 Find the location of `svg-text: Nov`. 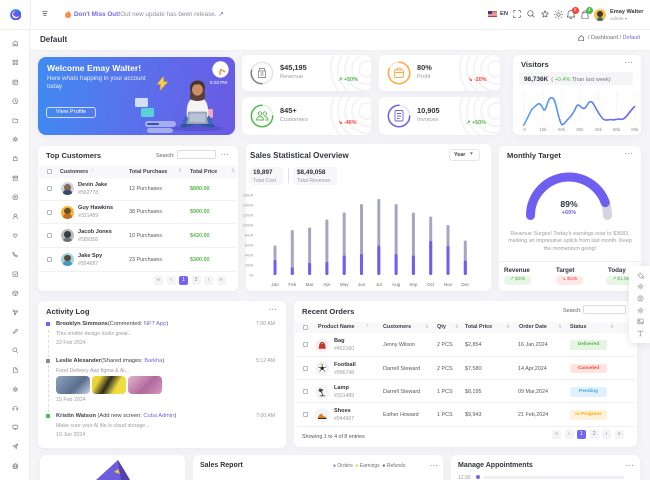

svg-text: Nov is located at coordinates (448, 284).